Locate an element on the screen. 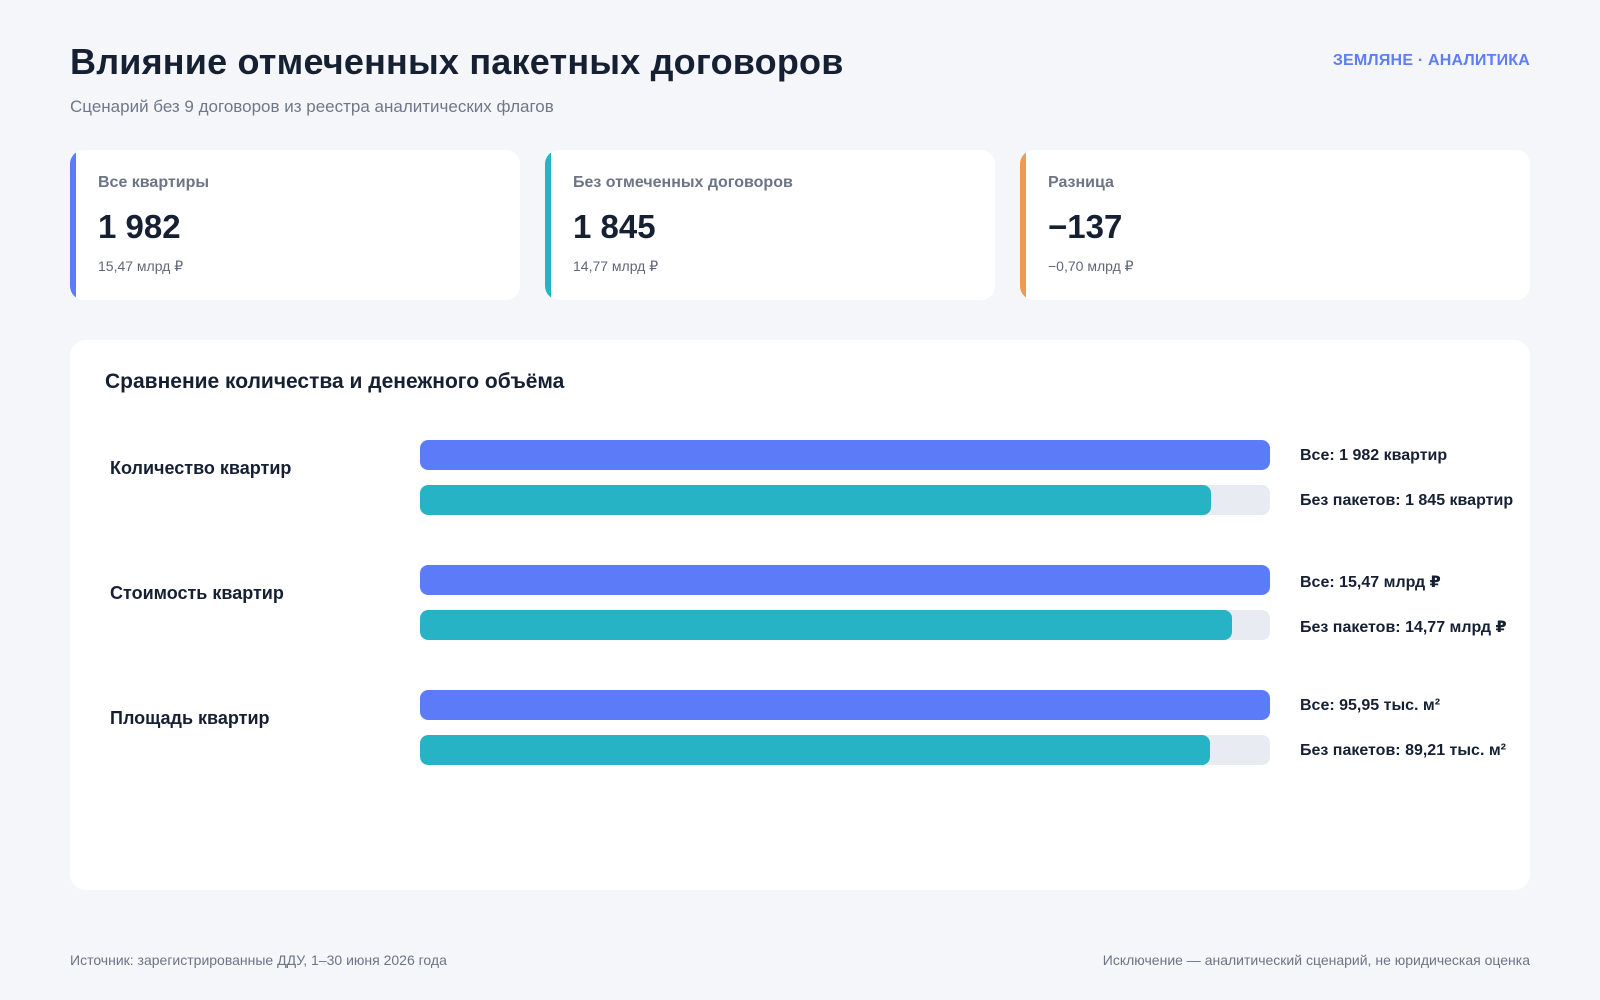 Image resolution: width=1600 pixels, height=1000 pixels. category-label: Площадь квартир is located at coordinates (190, 718).